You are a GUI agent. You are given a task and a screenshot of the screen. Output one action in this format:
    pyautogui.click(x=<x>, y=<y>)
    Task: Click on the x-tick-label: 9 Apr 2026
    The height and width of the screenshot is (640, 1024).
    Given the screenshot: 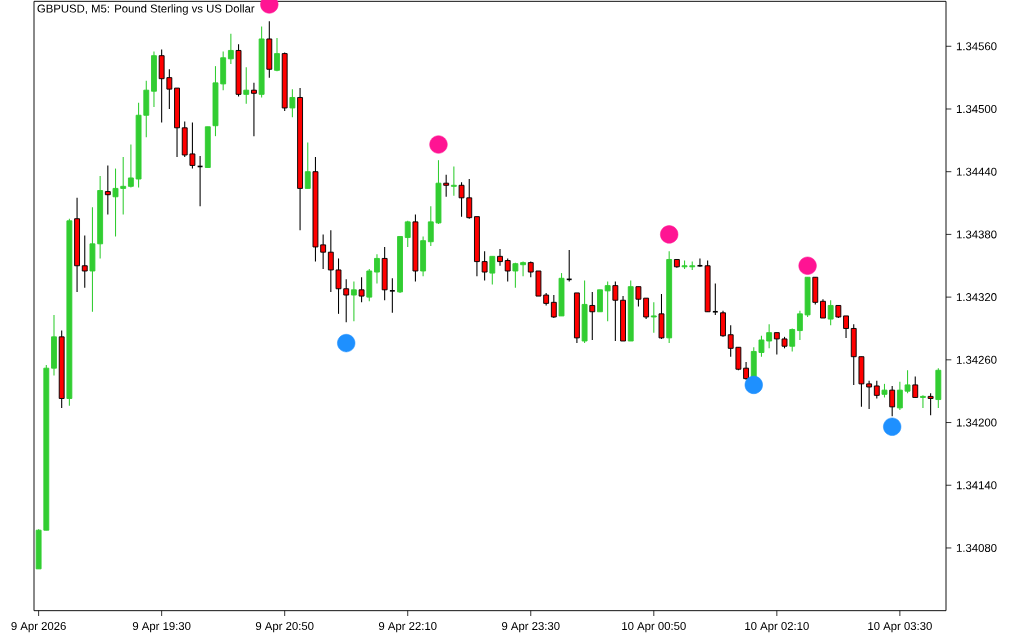 What is the action you would take?
    pyautogui.click(x=38, y=627)
    